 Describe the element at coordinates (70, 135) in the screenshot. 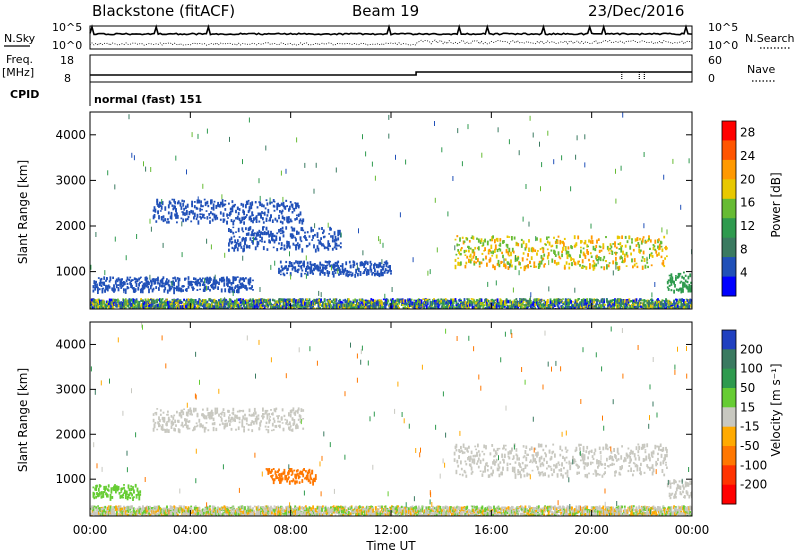

I see `power-ytick-label-3: 4000` at that location.